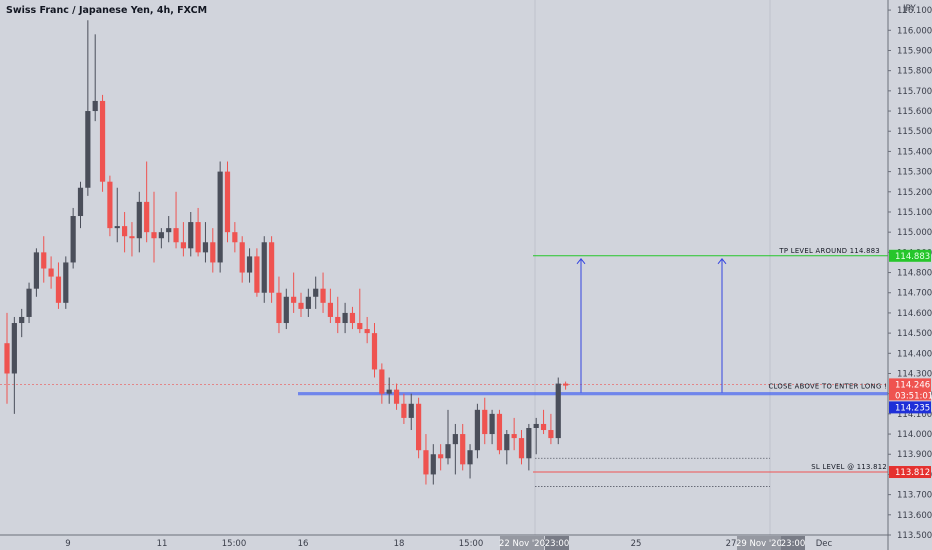 This screenshot has width=932, height=550. I want to click on x-highlight-label: 29 Nov '20, so click(759, 544).